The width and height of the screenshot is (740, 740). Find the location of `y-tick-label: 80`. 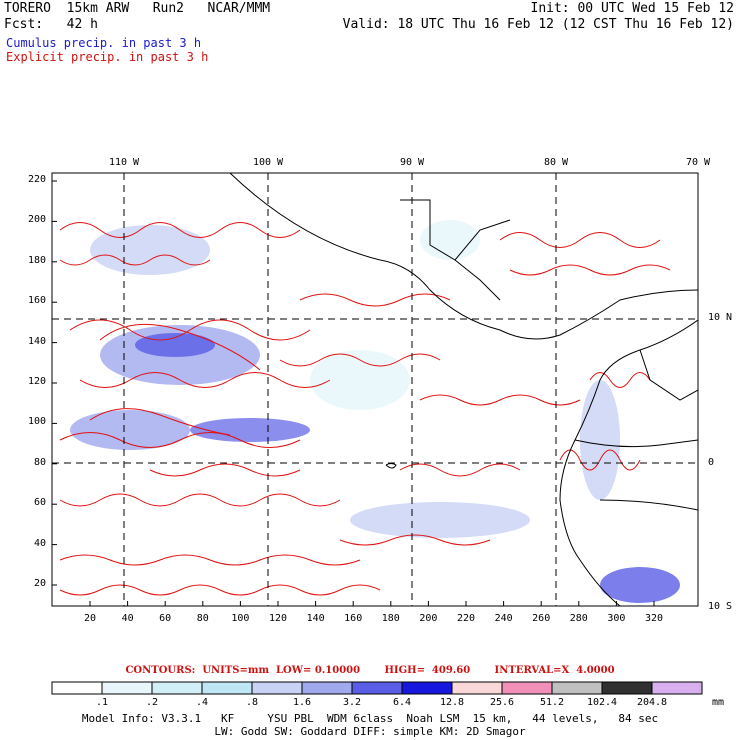

y-tick-label: 80 is located at coordinates (39, 462).